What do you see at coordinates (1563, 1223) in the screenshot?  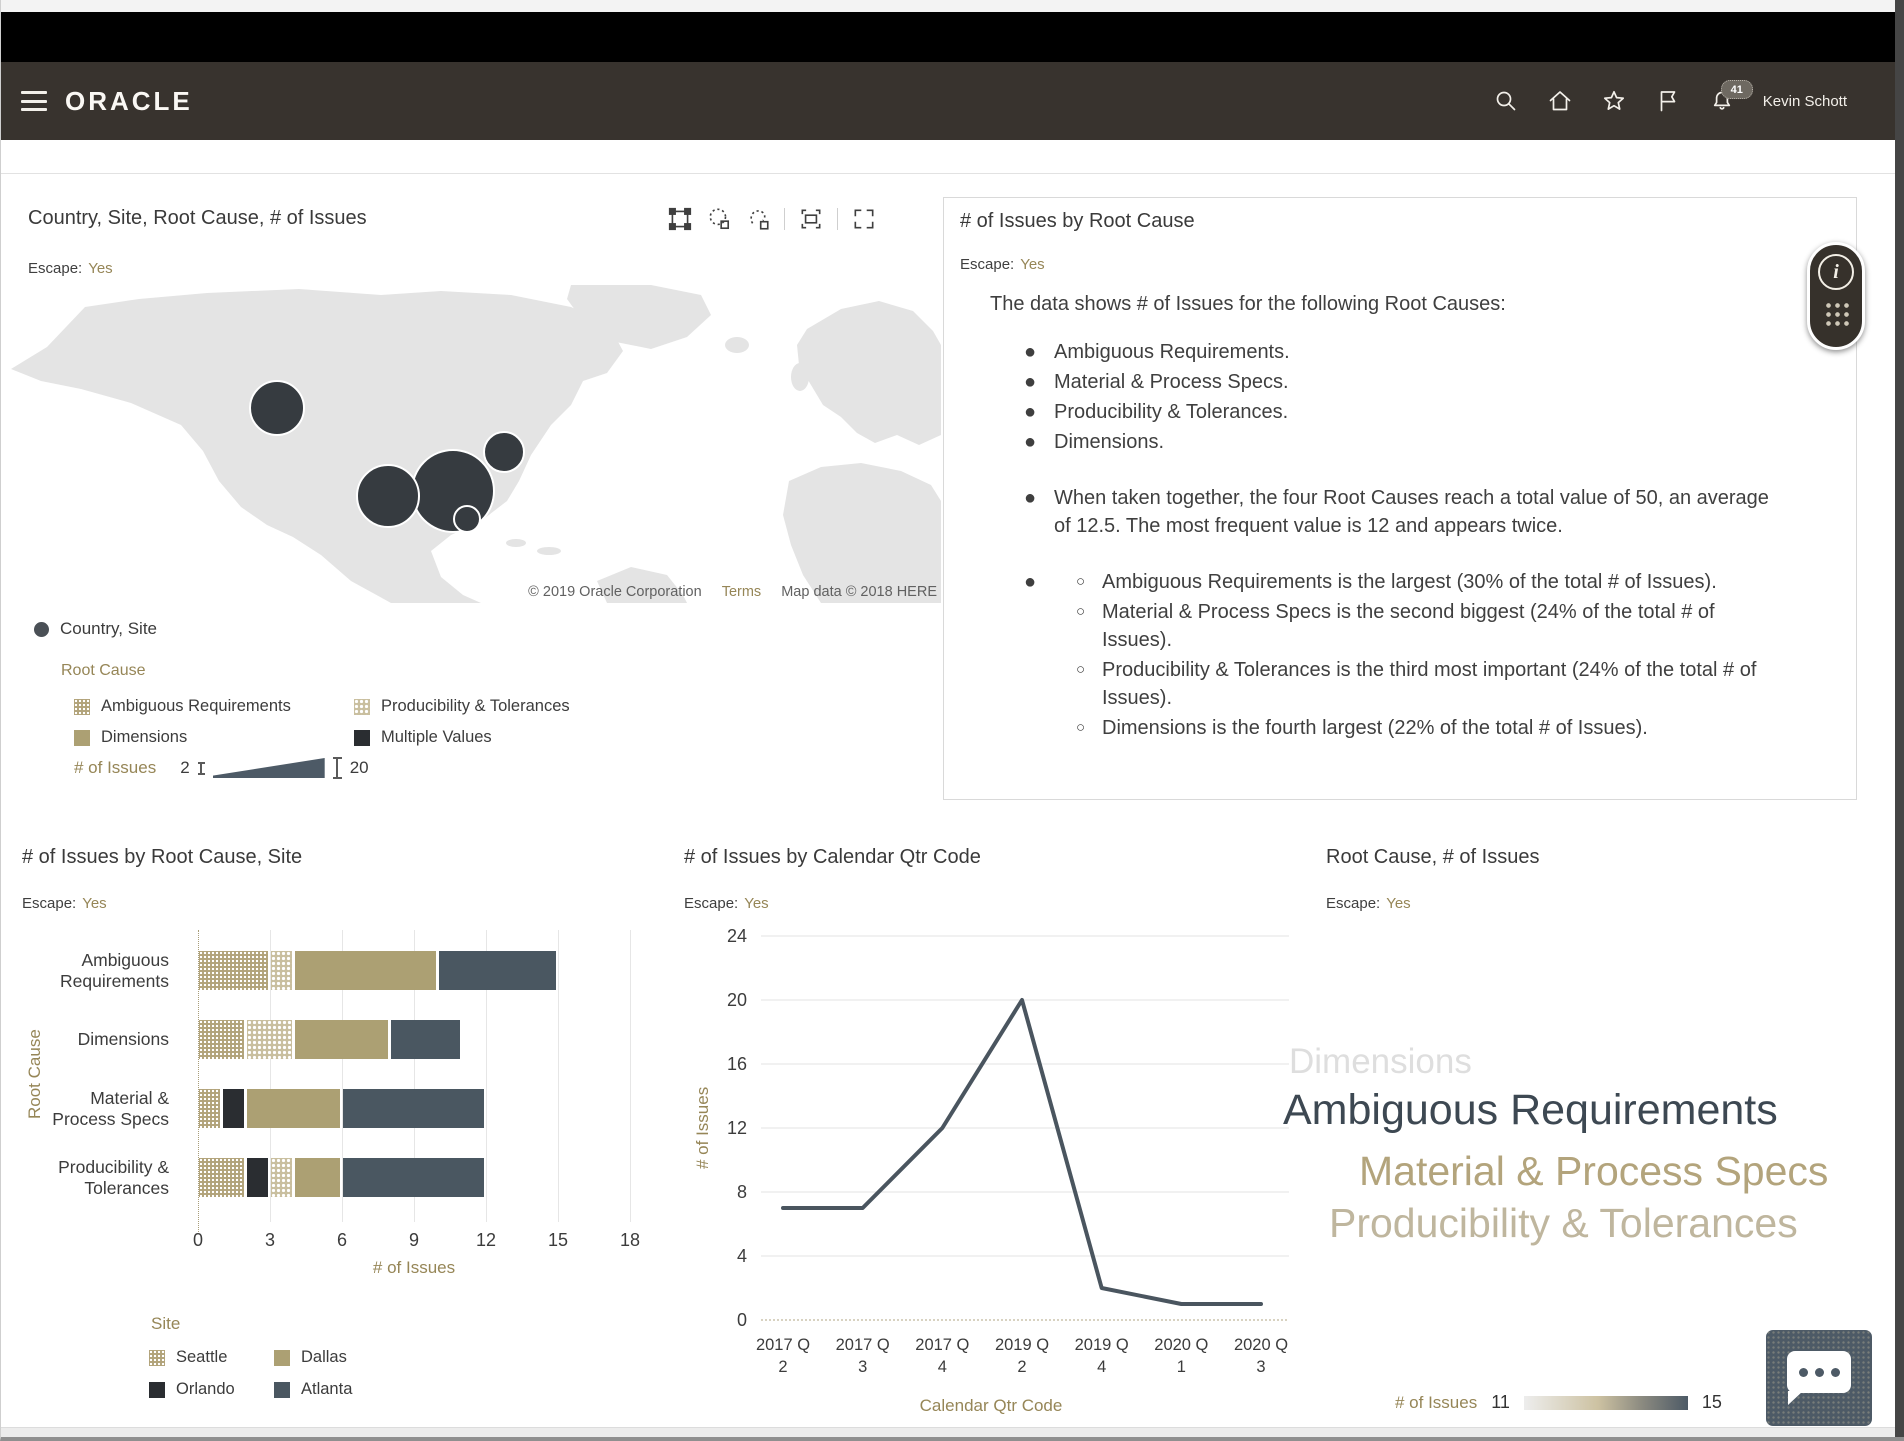 I see `tag-word-producibility-tolerances: Producibility & Tolerances` at bounding box center [1563, 1223].